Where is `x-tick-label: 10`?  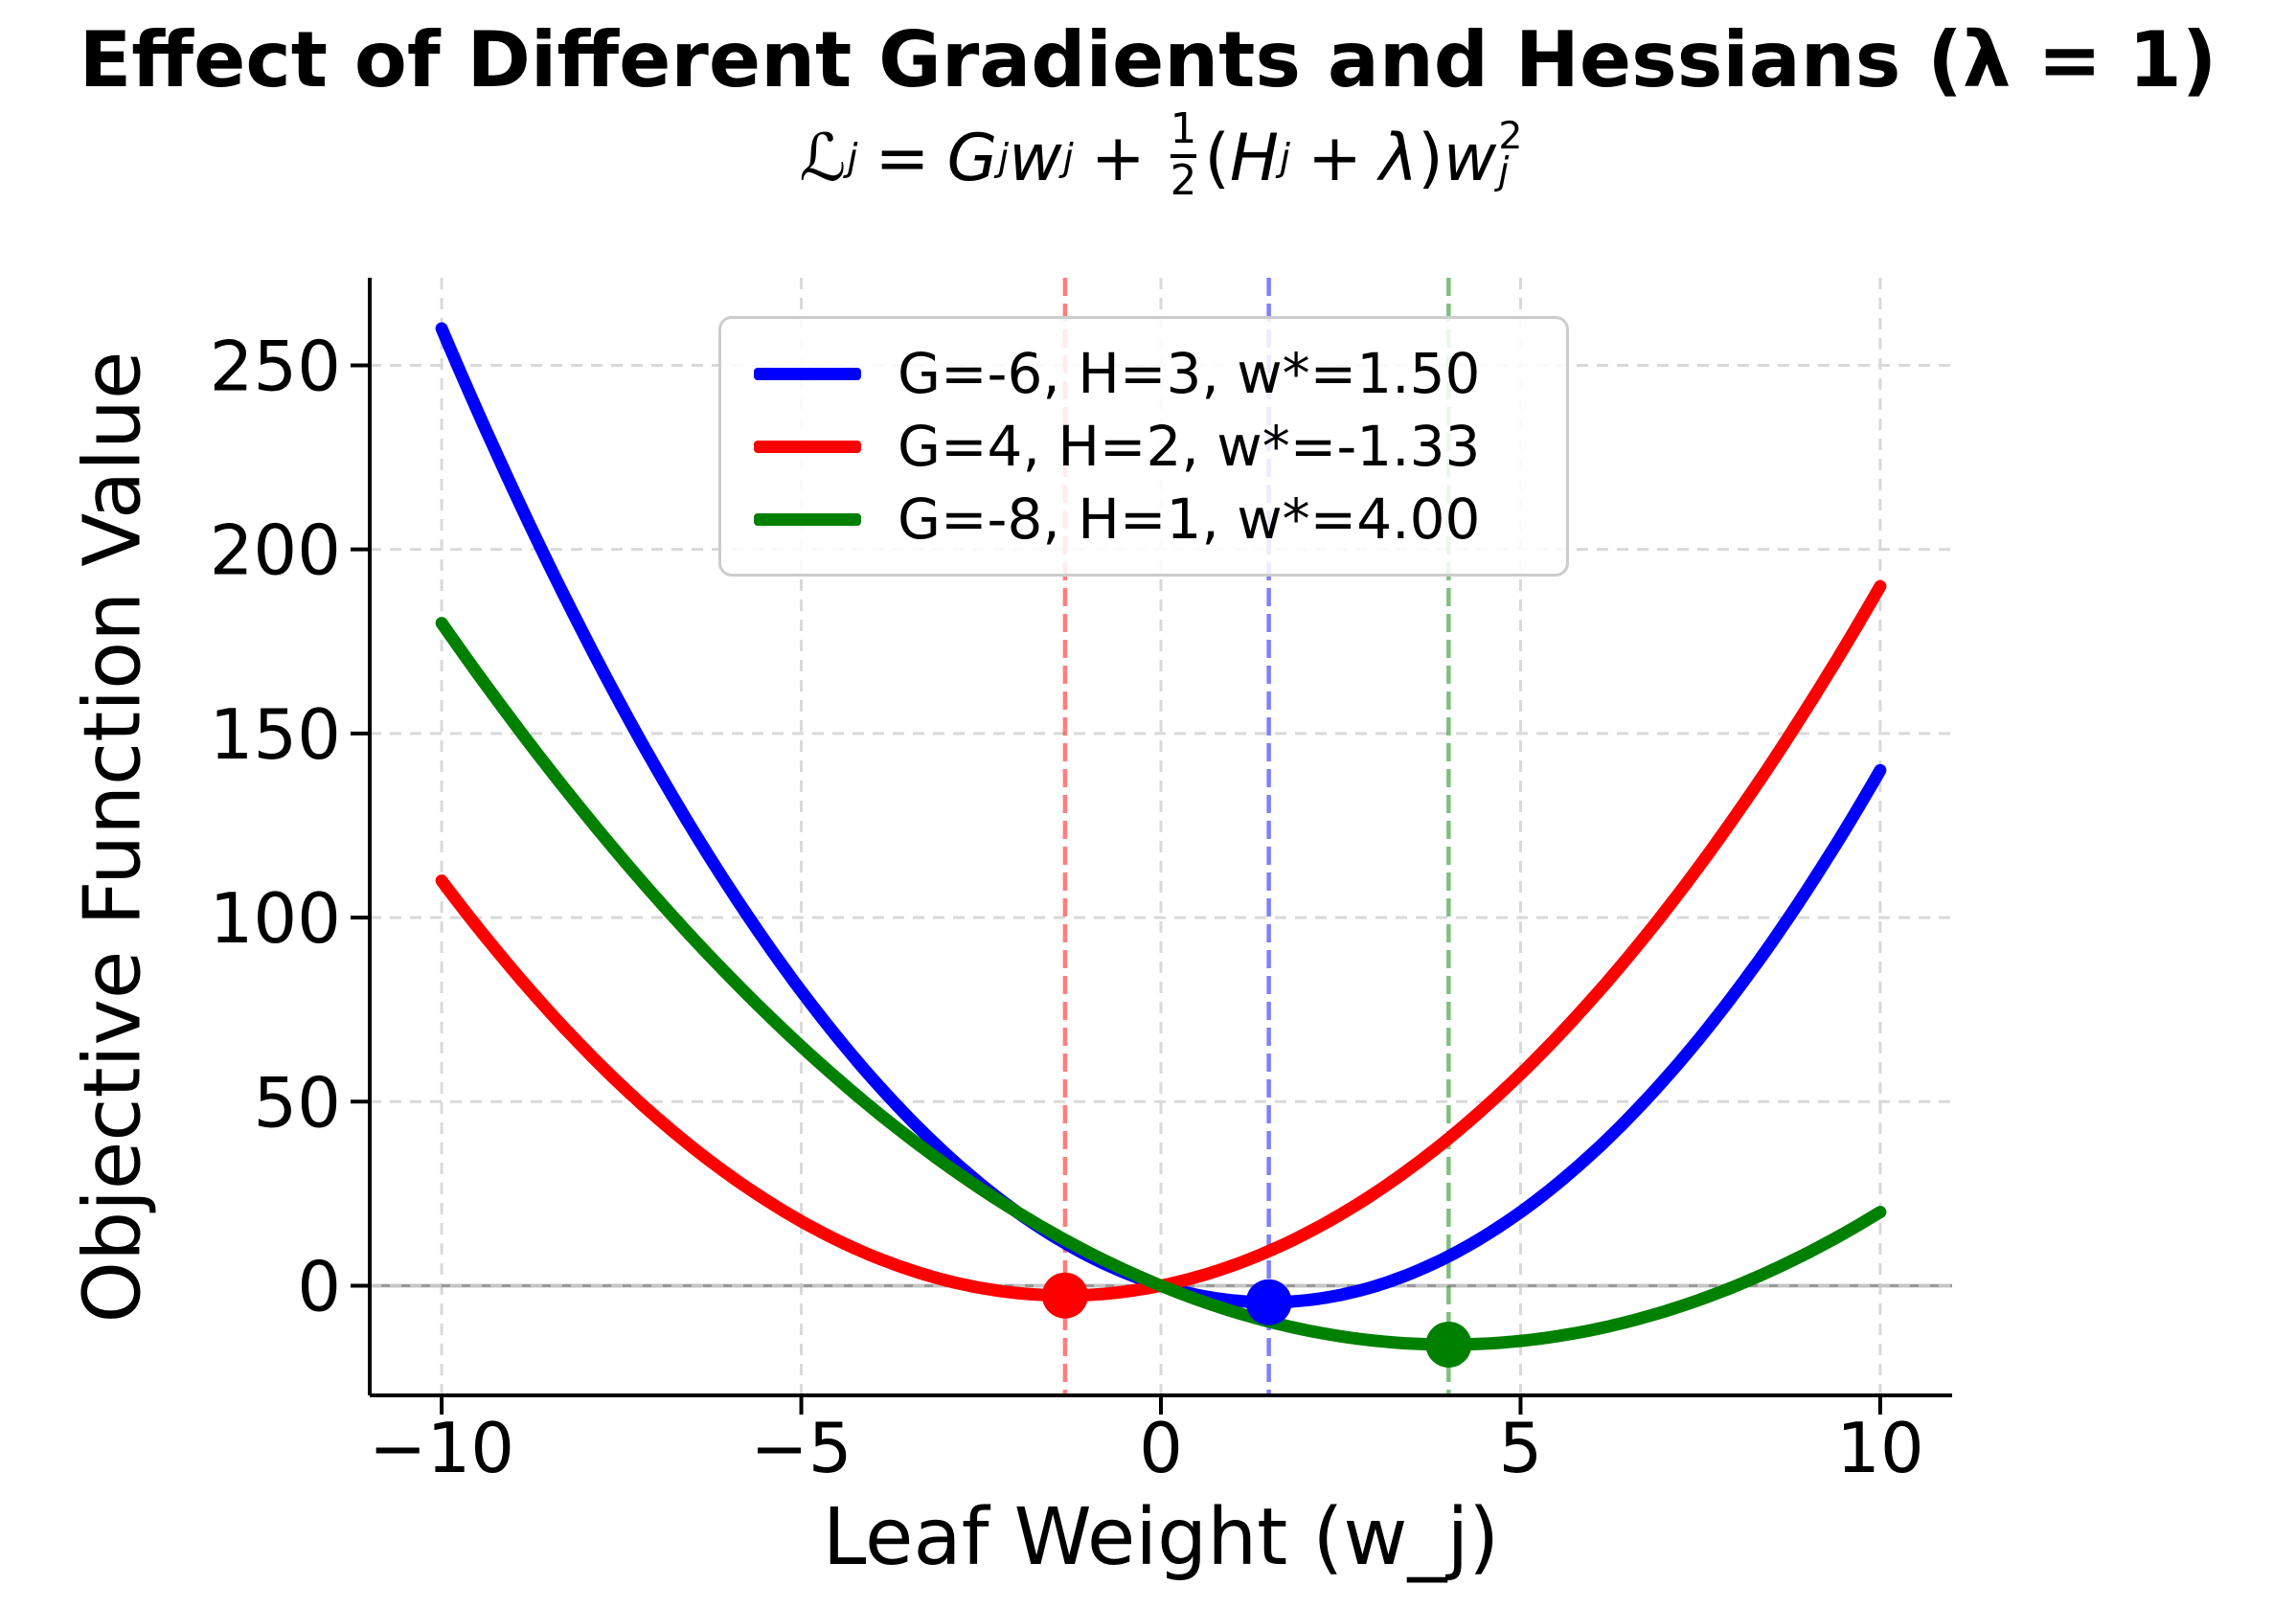 x-tick-label: 10 is located at coordinates (1880, 1448).